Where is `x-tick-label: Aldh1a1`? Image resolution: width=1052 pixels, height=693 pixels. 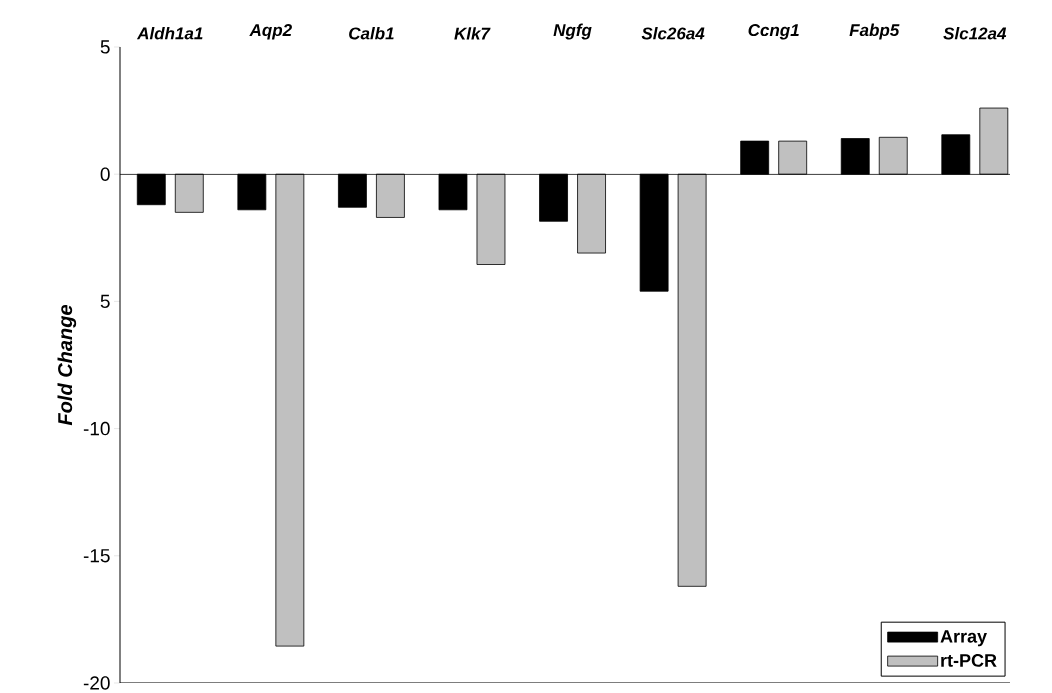 x-tick-label: Aldh1a1 is located at coordinates (169, 33).